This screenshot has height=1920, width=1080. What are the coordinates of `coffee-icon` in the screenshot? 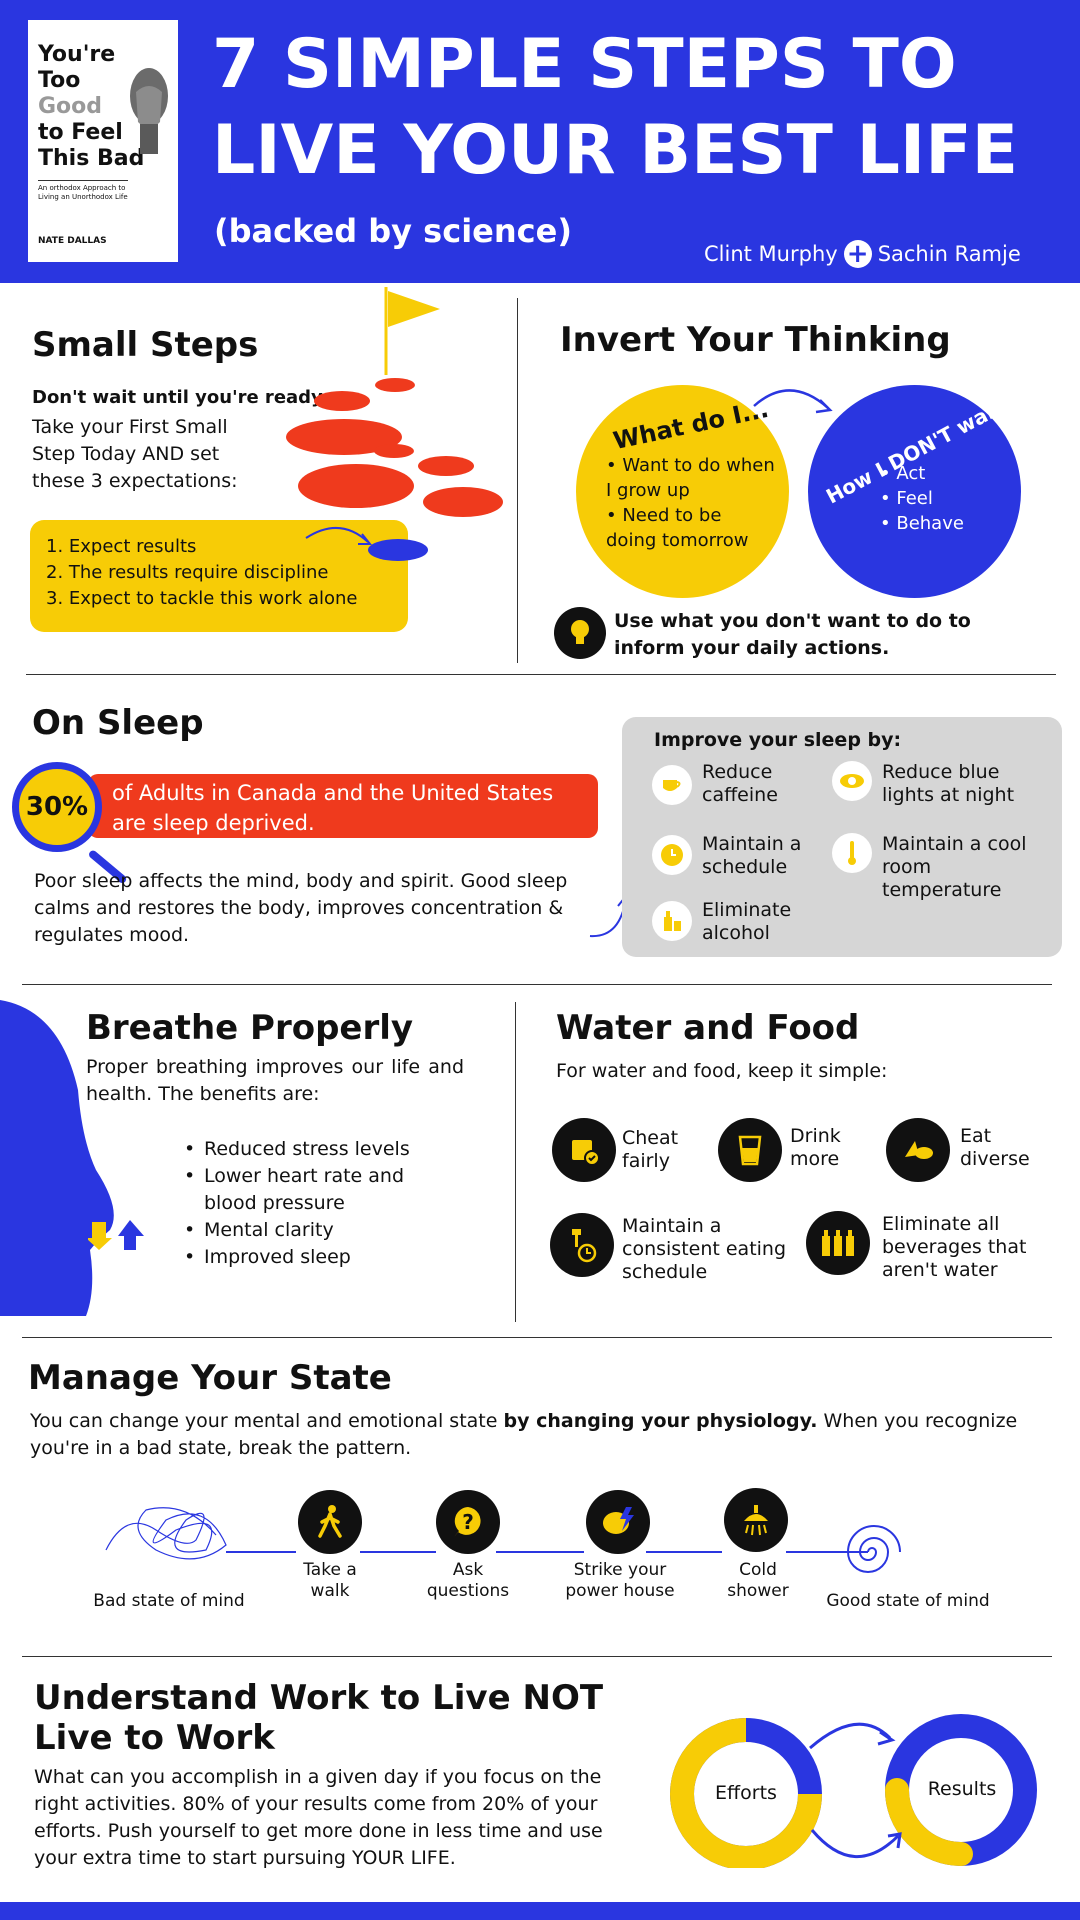 It's located at (672, 785).